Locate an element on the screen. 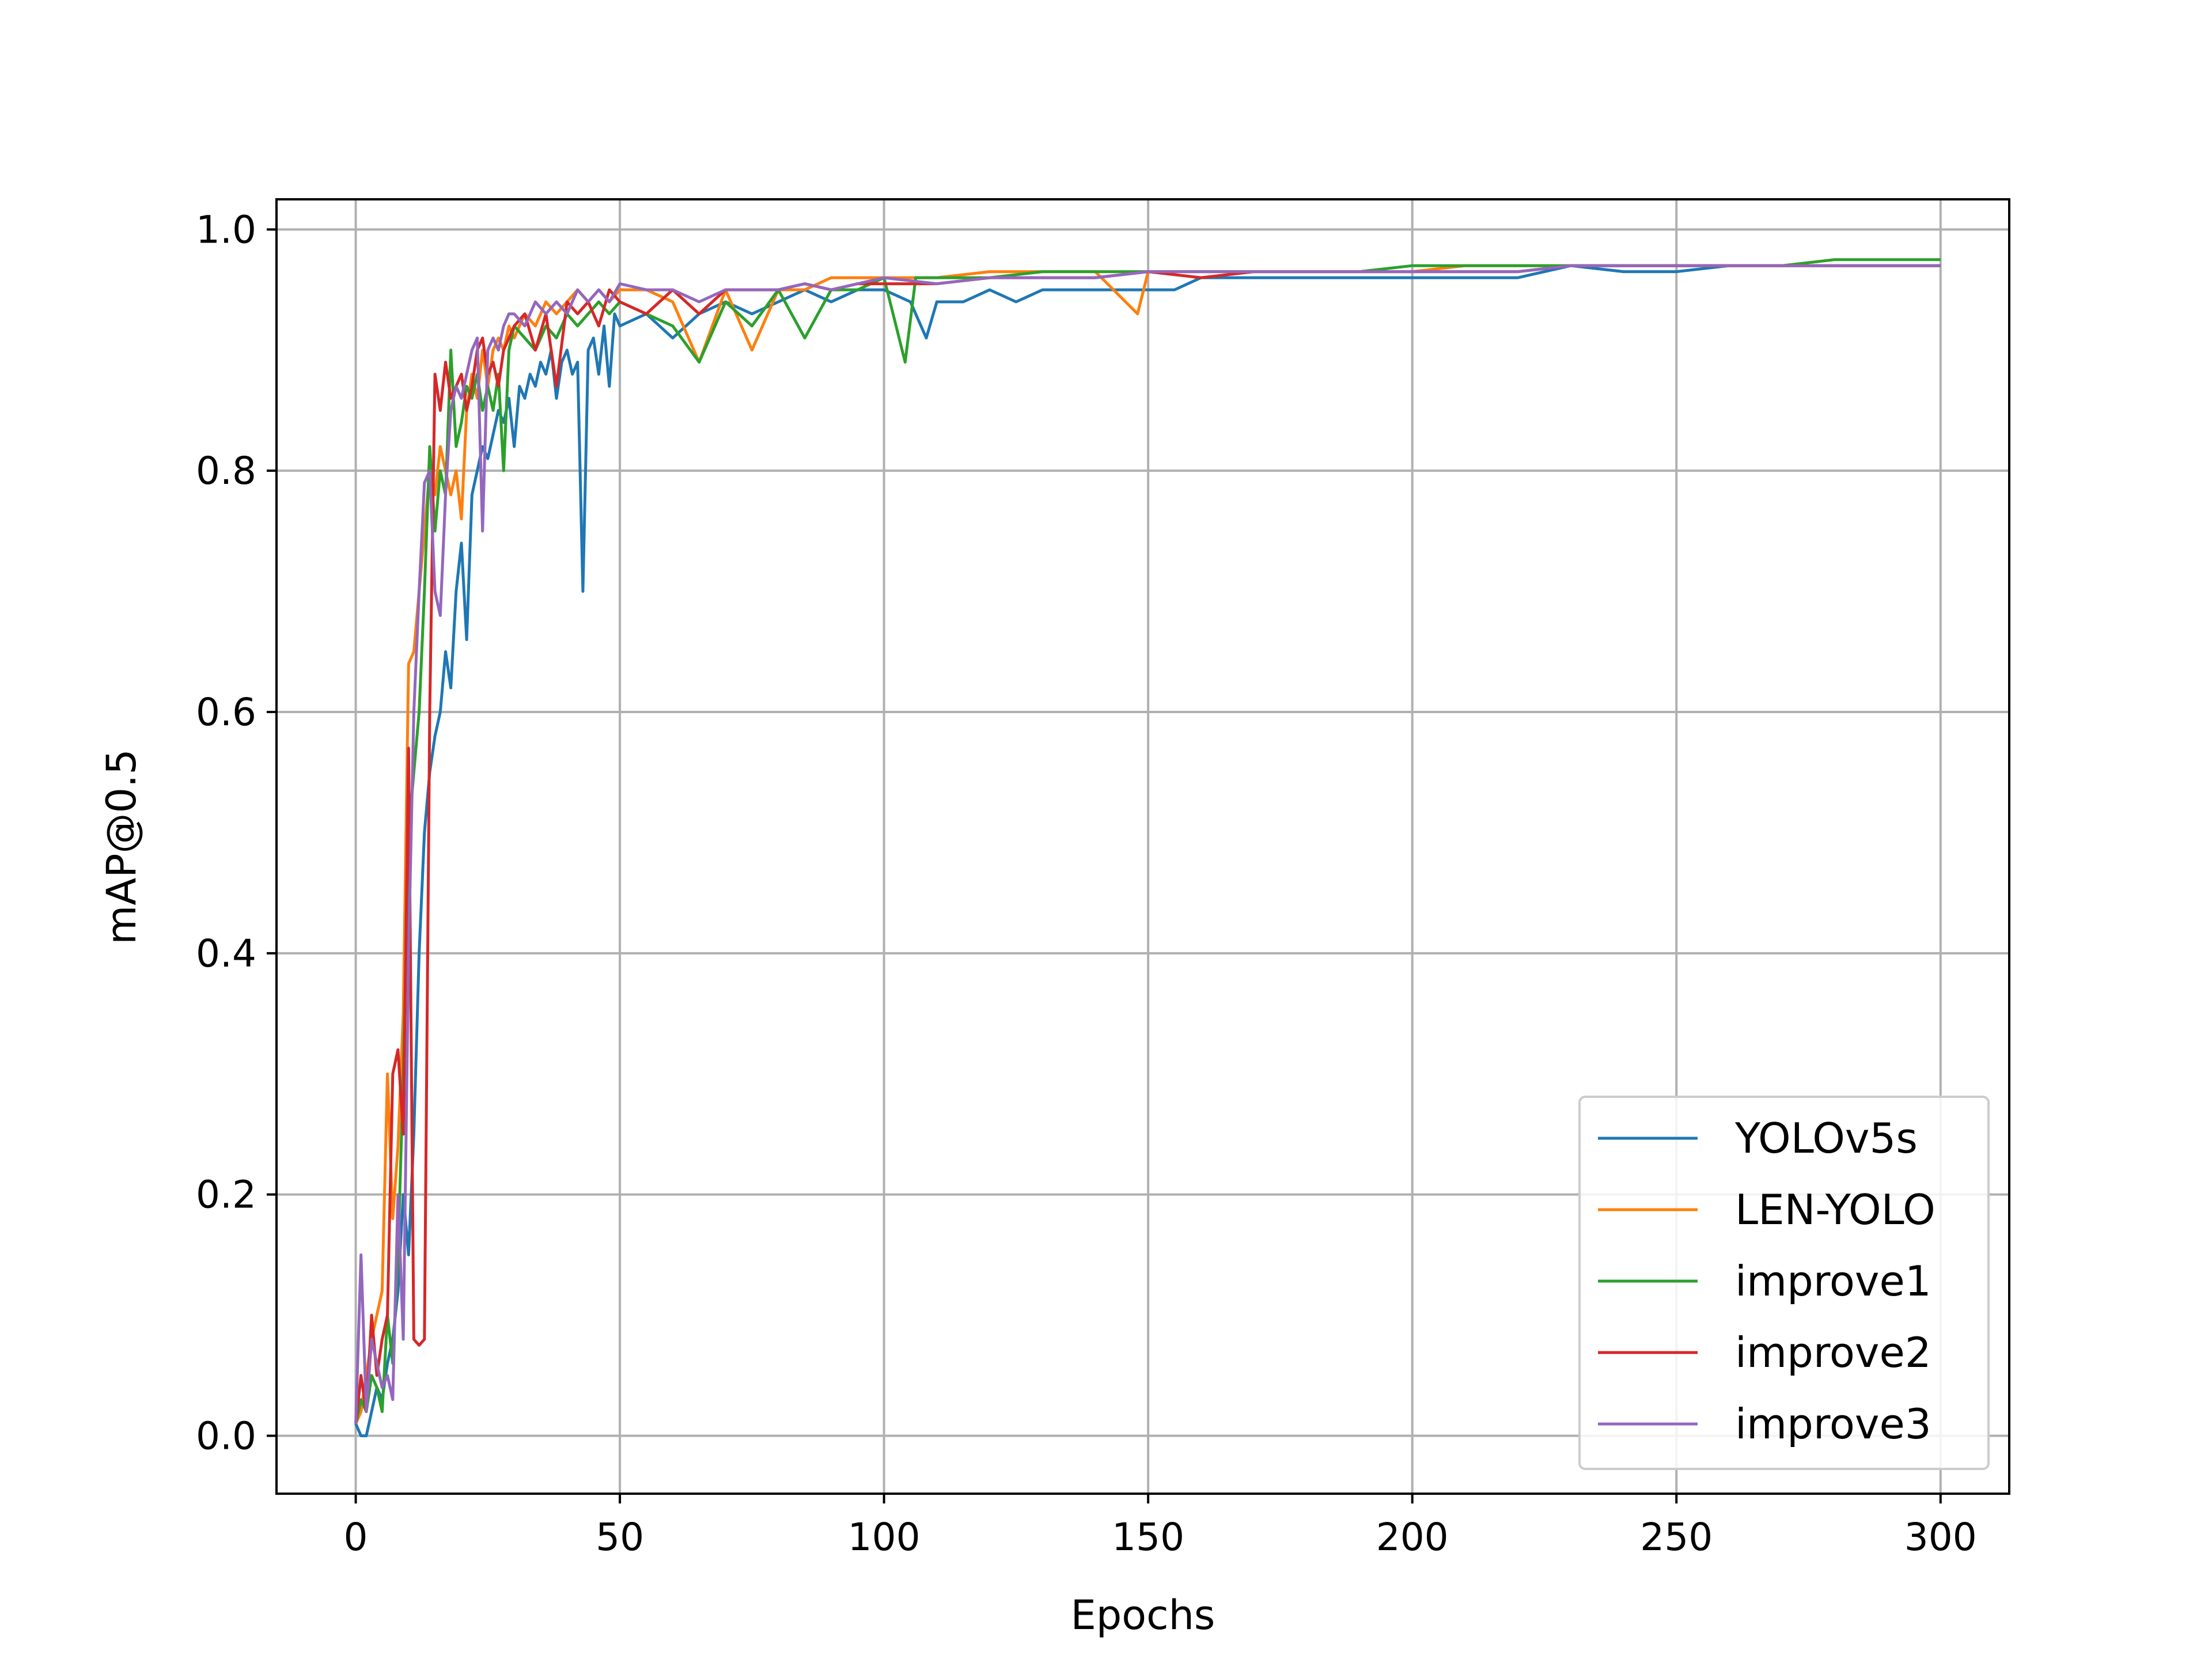  y-tick-label: 0.4 is located at coordinates (226, 953).